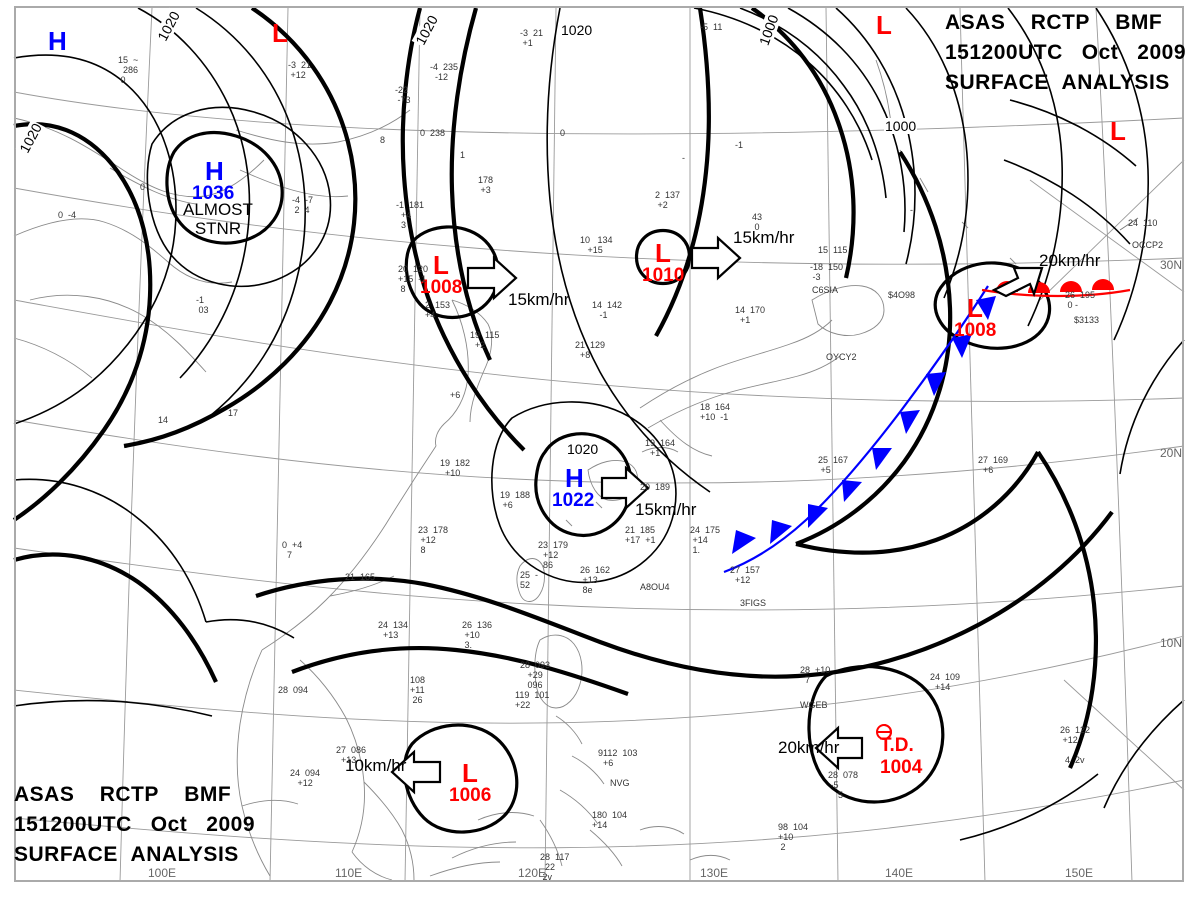  Describe the element at coordinates (750, 315) in the screenshot. I see `station-plot: 14 170 +1` at that location.